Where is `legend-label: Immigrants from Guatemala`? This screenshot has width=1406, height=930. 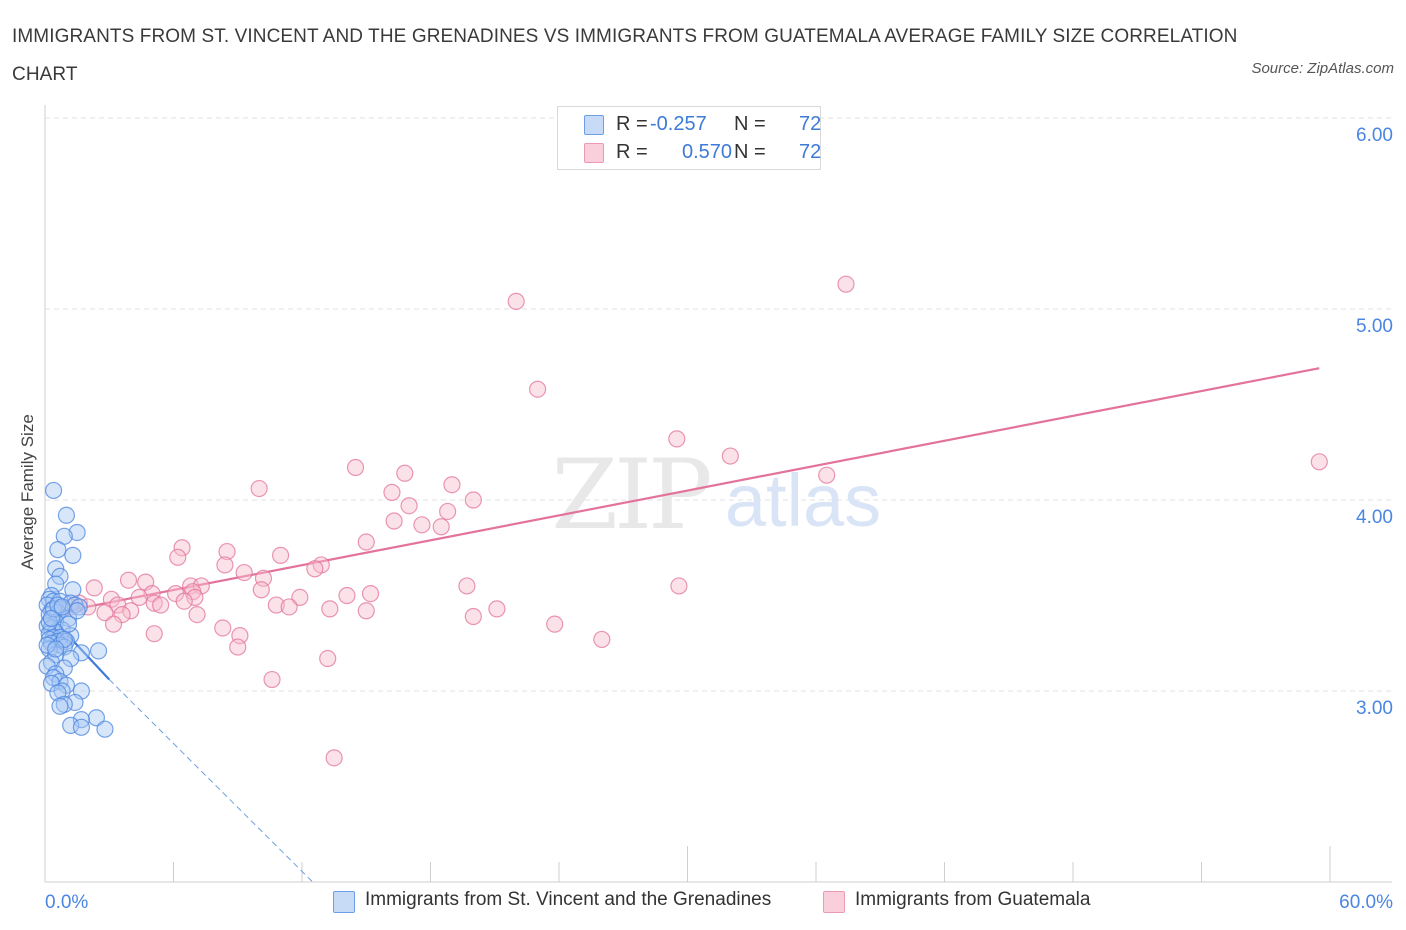 legend-label: Immigrants from Guatemala is located at coordinates (973, 899).